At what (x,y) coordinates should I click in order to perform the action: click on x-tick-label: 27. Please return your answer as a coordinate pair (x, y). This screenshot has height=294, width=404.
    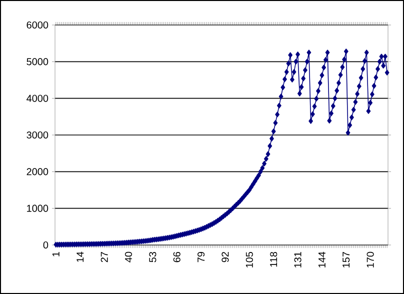
    Looking at the image, I should click on (104, 257).